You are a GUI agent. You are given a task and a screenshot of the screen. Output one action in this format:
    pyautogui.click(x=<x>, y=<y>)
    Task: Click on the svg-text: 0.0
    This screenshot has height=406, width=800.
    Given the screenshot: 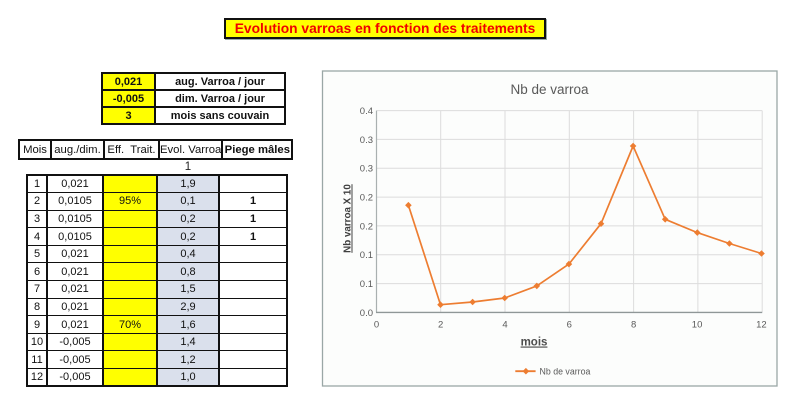 What is the action you would take?
    pyautogui.click(x=366, y=313)
    